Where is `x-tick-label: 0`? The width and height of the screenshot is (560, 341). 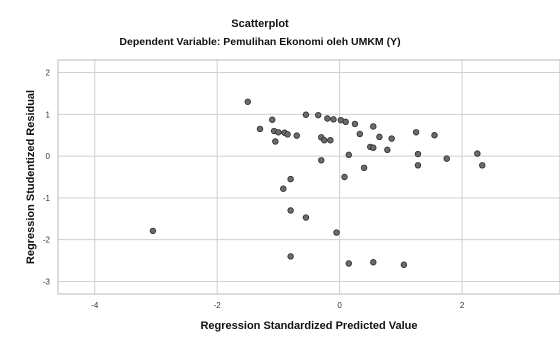 x-tick-label: 0 is located at coordinates (339, 305).